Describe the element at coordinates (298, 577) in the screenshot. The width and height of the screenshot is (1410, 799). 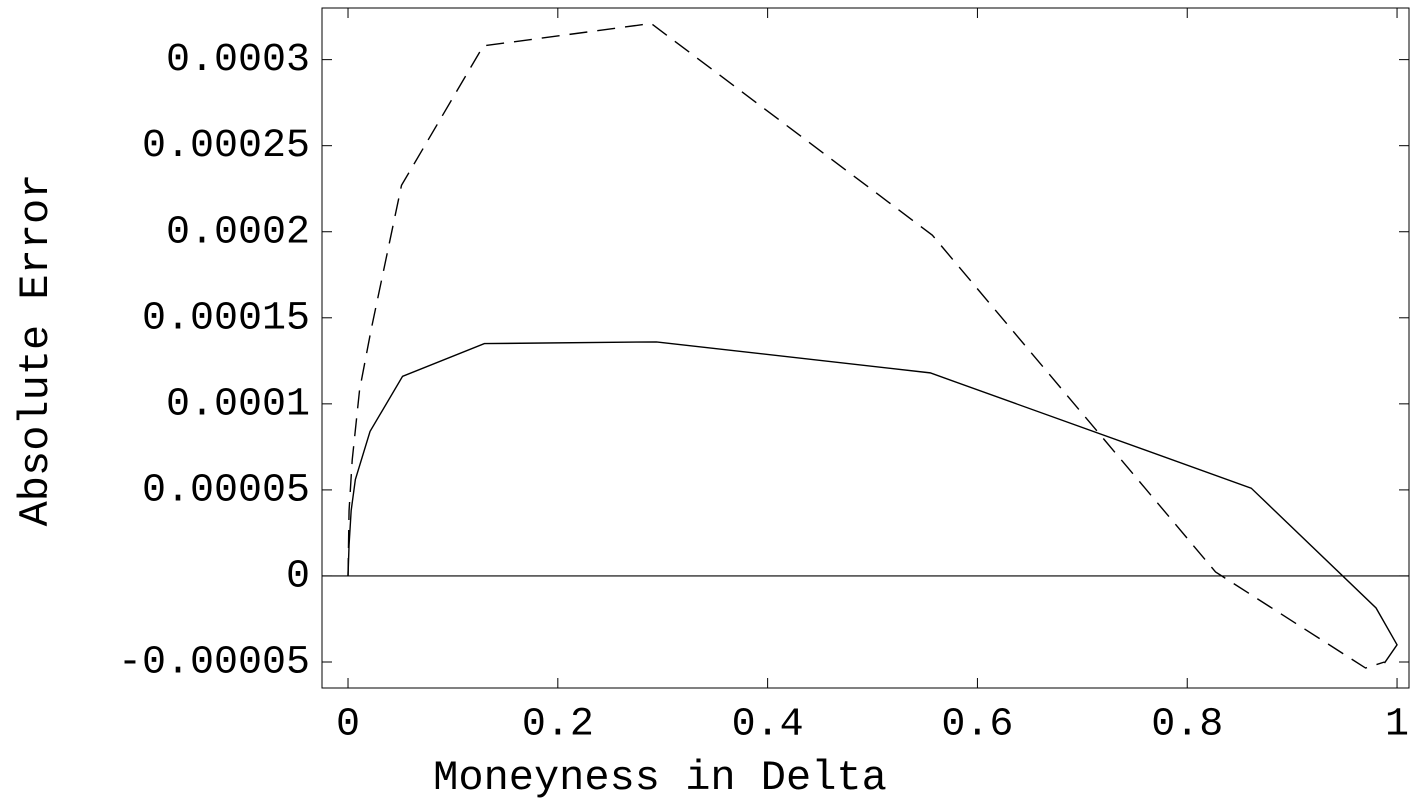
I see `y-tick-label: 0` at that location.